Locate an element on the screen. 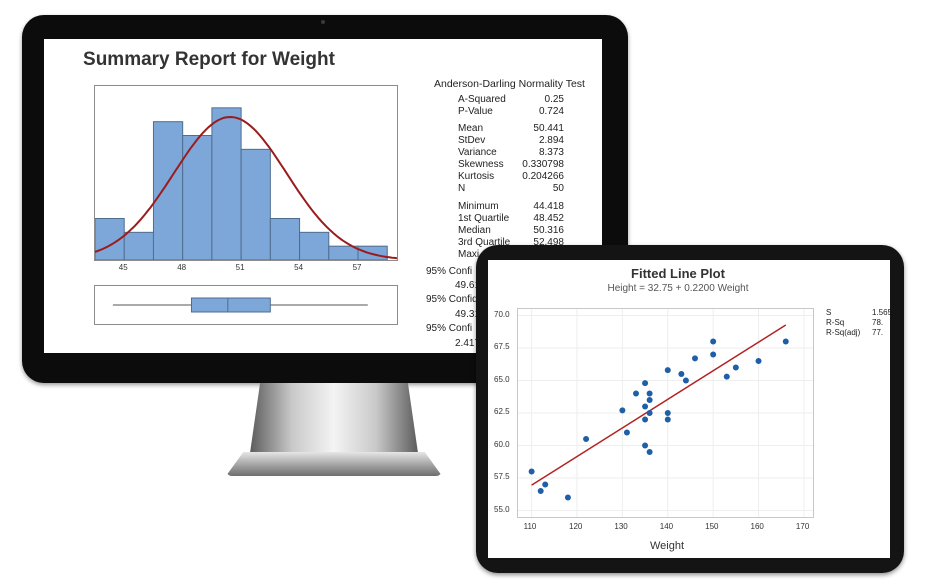  stat-label: Minimum is located at coordinates (478, 206).